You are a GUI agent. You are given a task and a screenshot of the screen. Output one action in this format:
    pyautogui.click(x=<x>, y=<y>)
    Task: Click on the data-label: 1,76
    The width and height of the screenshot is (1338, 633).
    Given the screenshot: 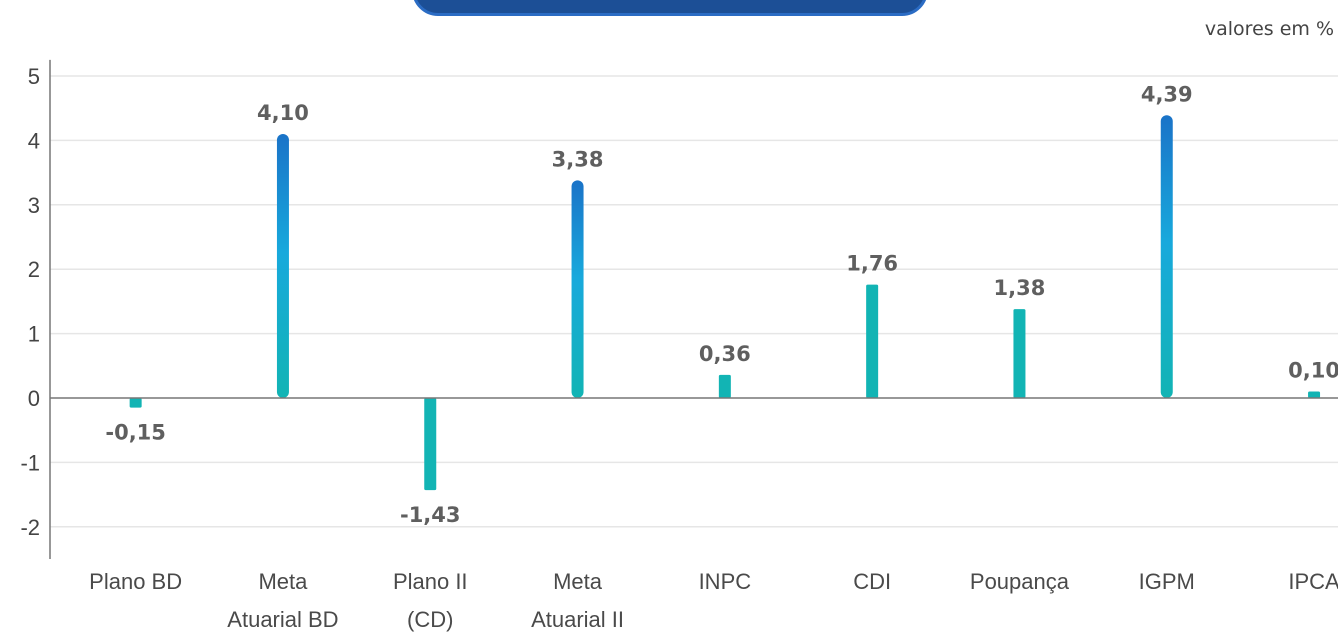 What is the action you would take?
    pyautogui.click(x=872, y=264)
    